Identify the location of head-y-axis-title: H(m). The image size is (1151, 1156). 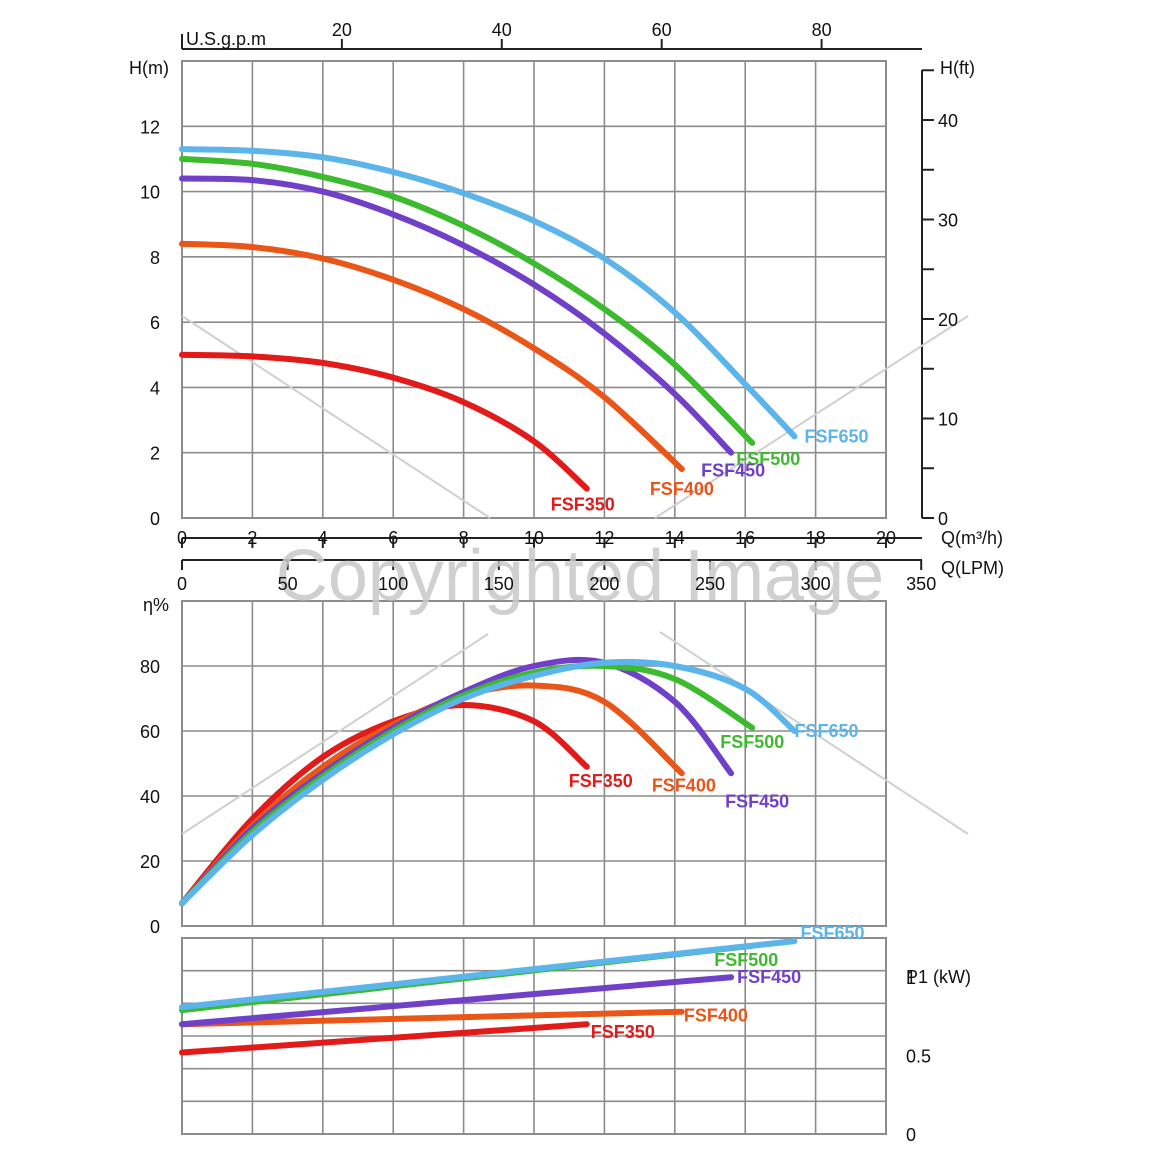
(149, 68).